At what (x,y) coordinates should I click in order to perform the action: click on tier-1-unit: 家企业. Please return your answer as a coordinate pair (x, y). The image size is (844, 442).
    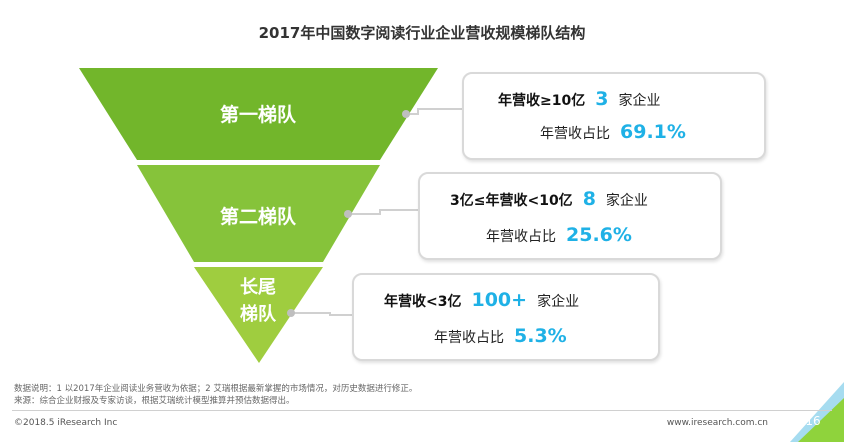
    Looking at the image, I should click on (639, 101).